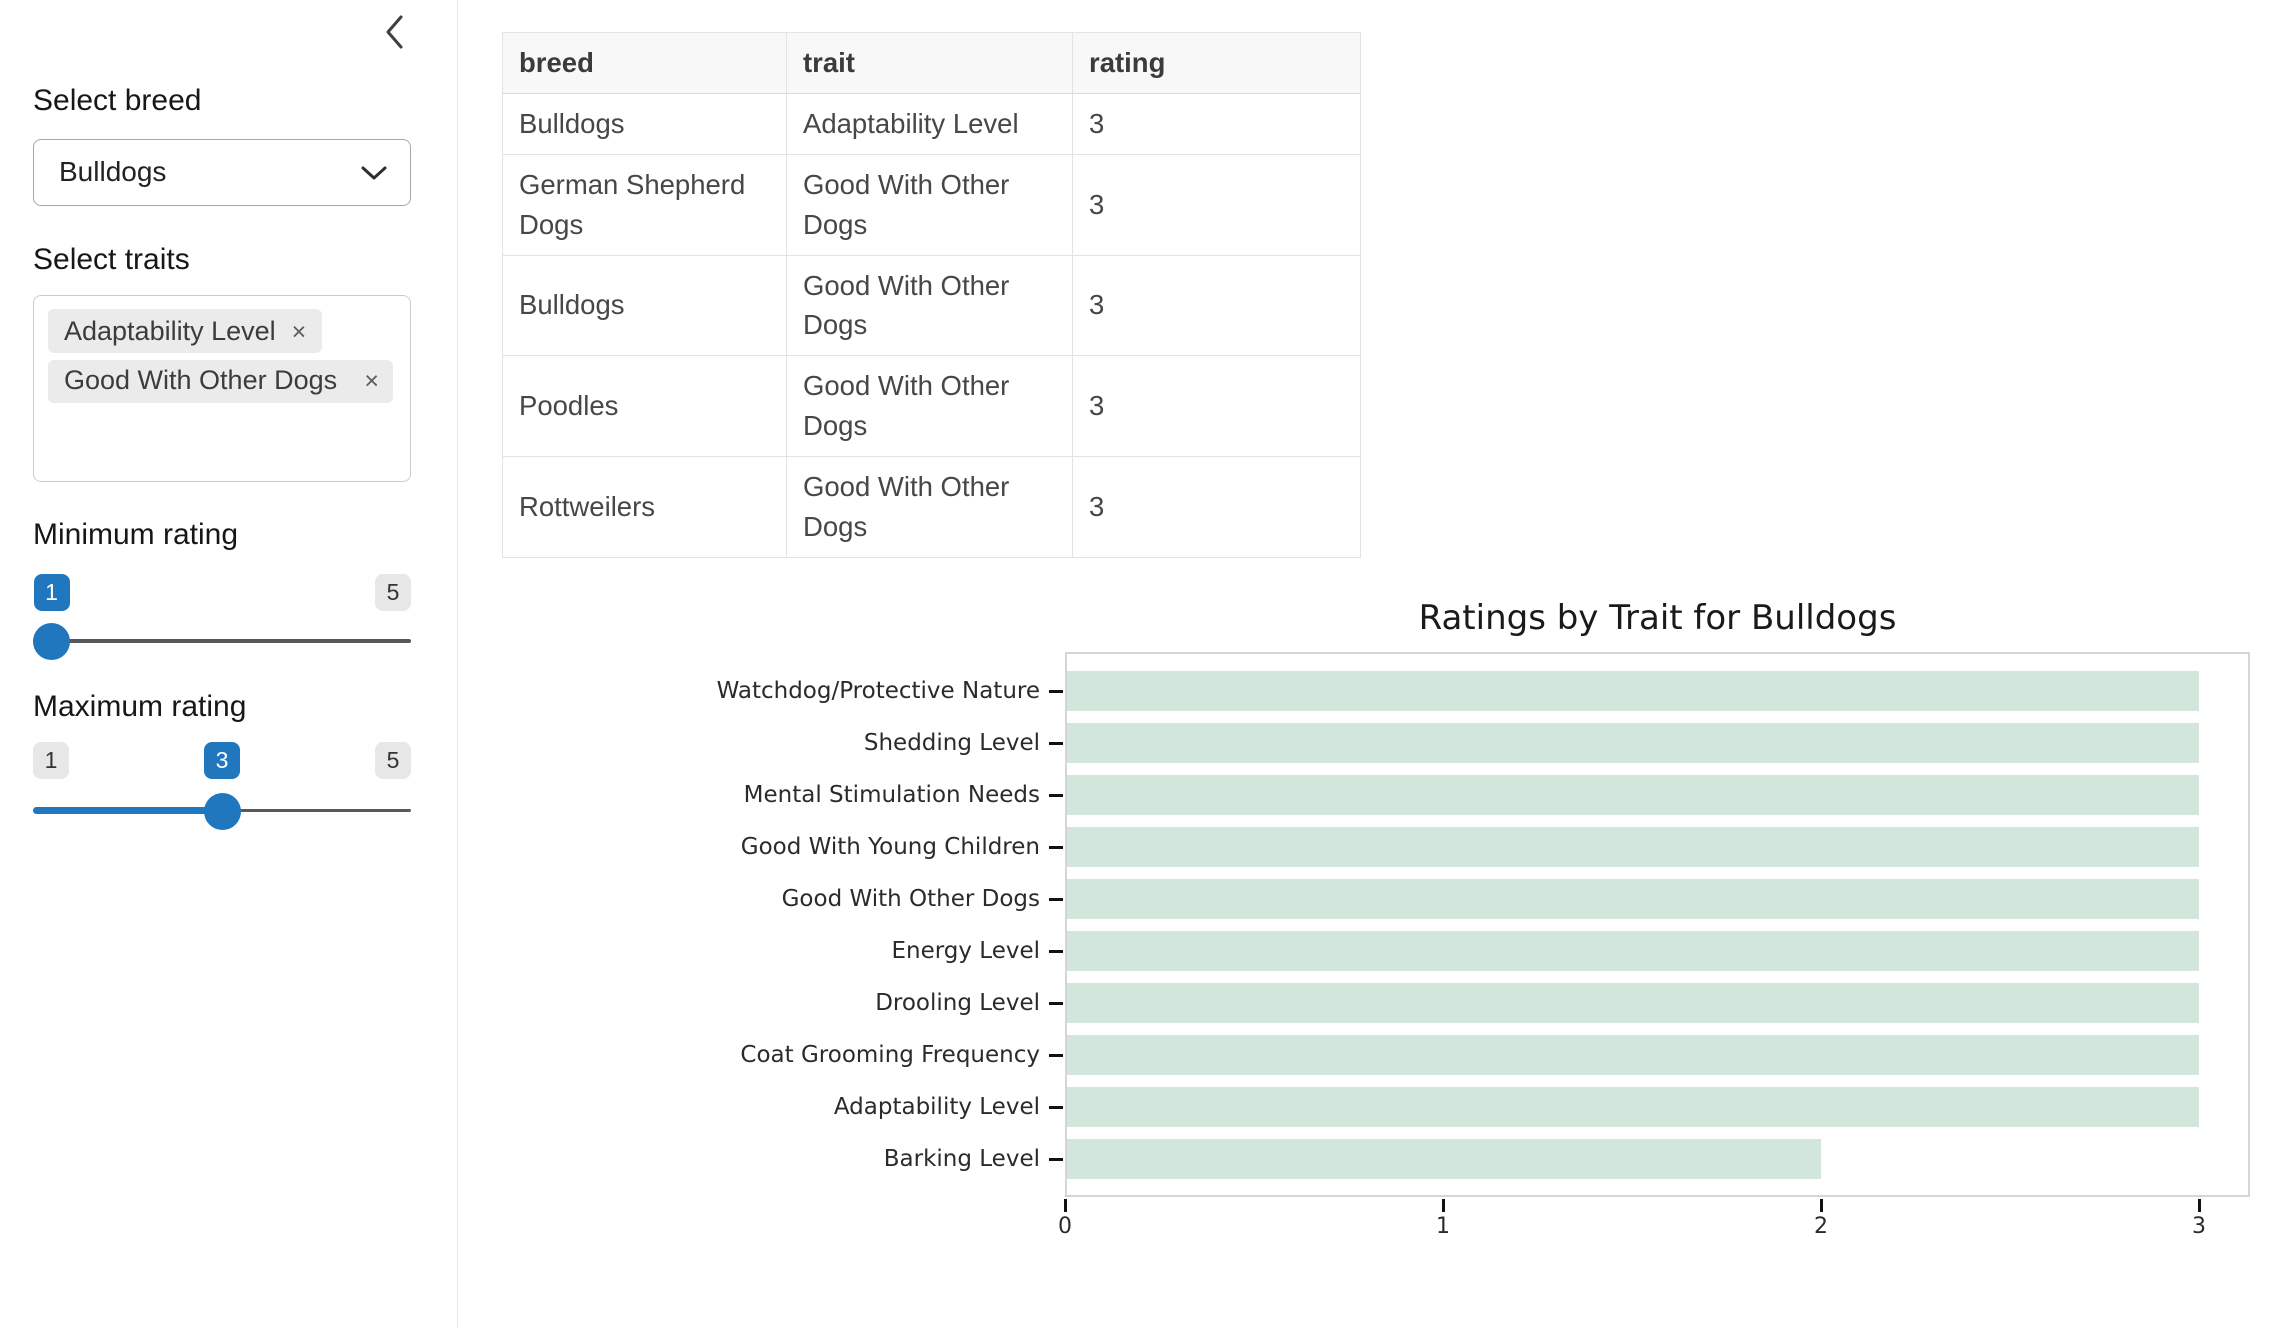  Describe the element at coordinates (965, 951) in the screenshot. I see `y-axis-label: Energy Level` at that location.